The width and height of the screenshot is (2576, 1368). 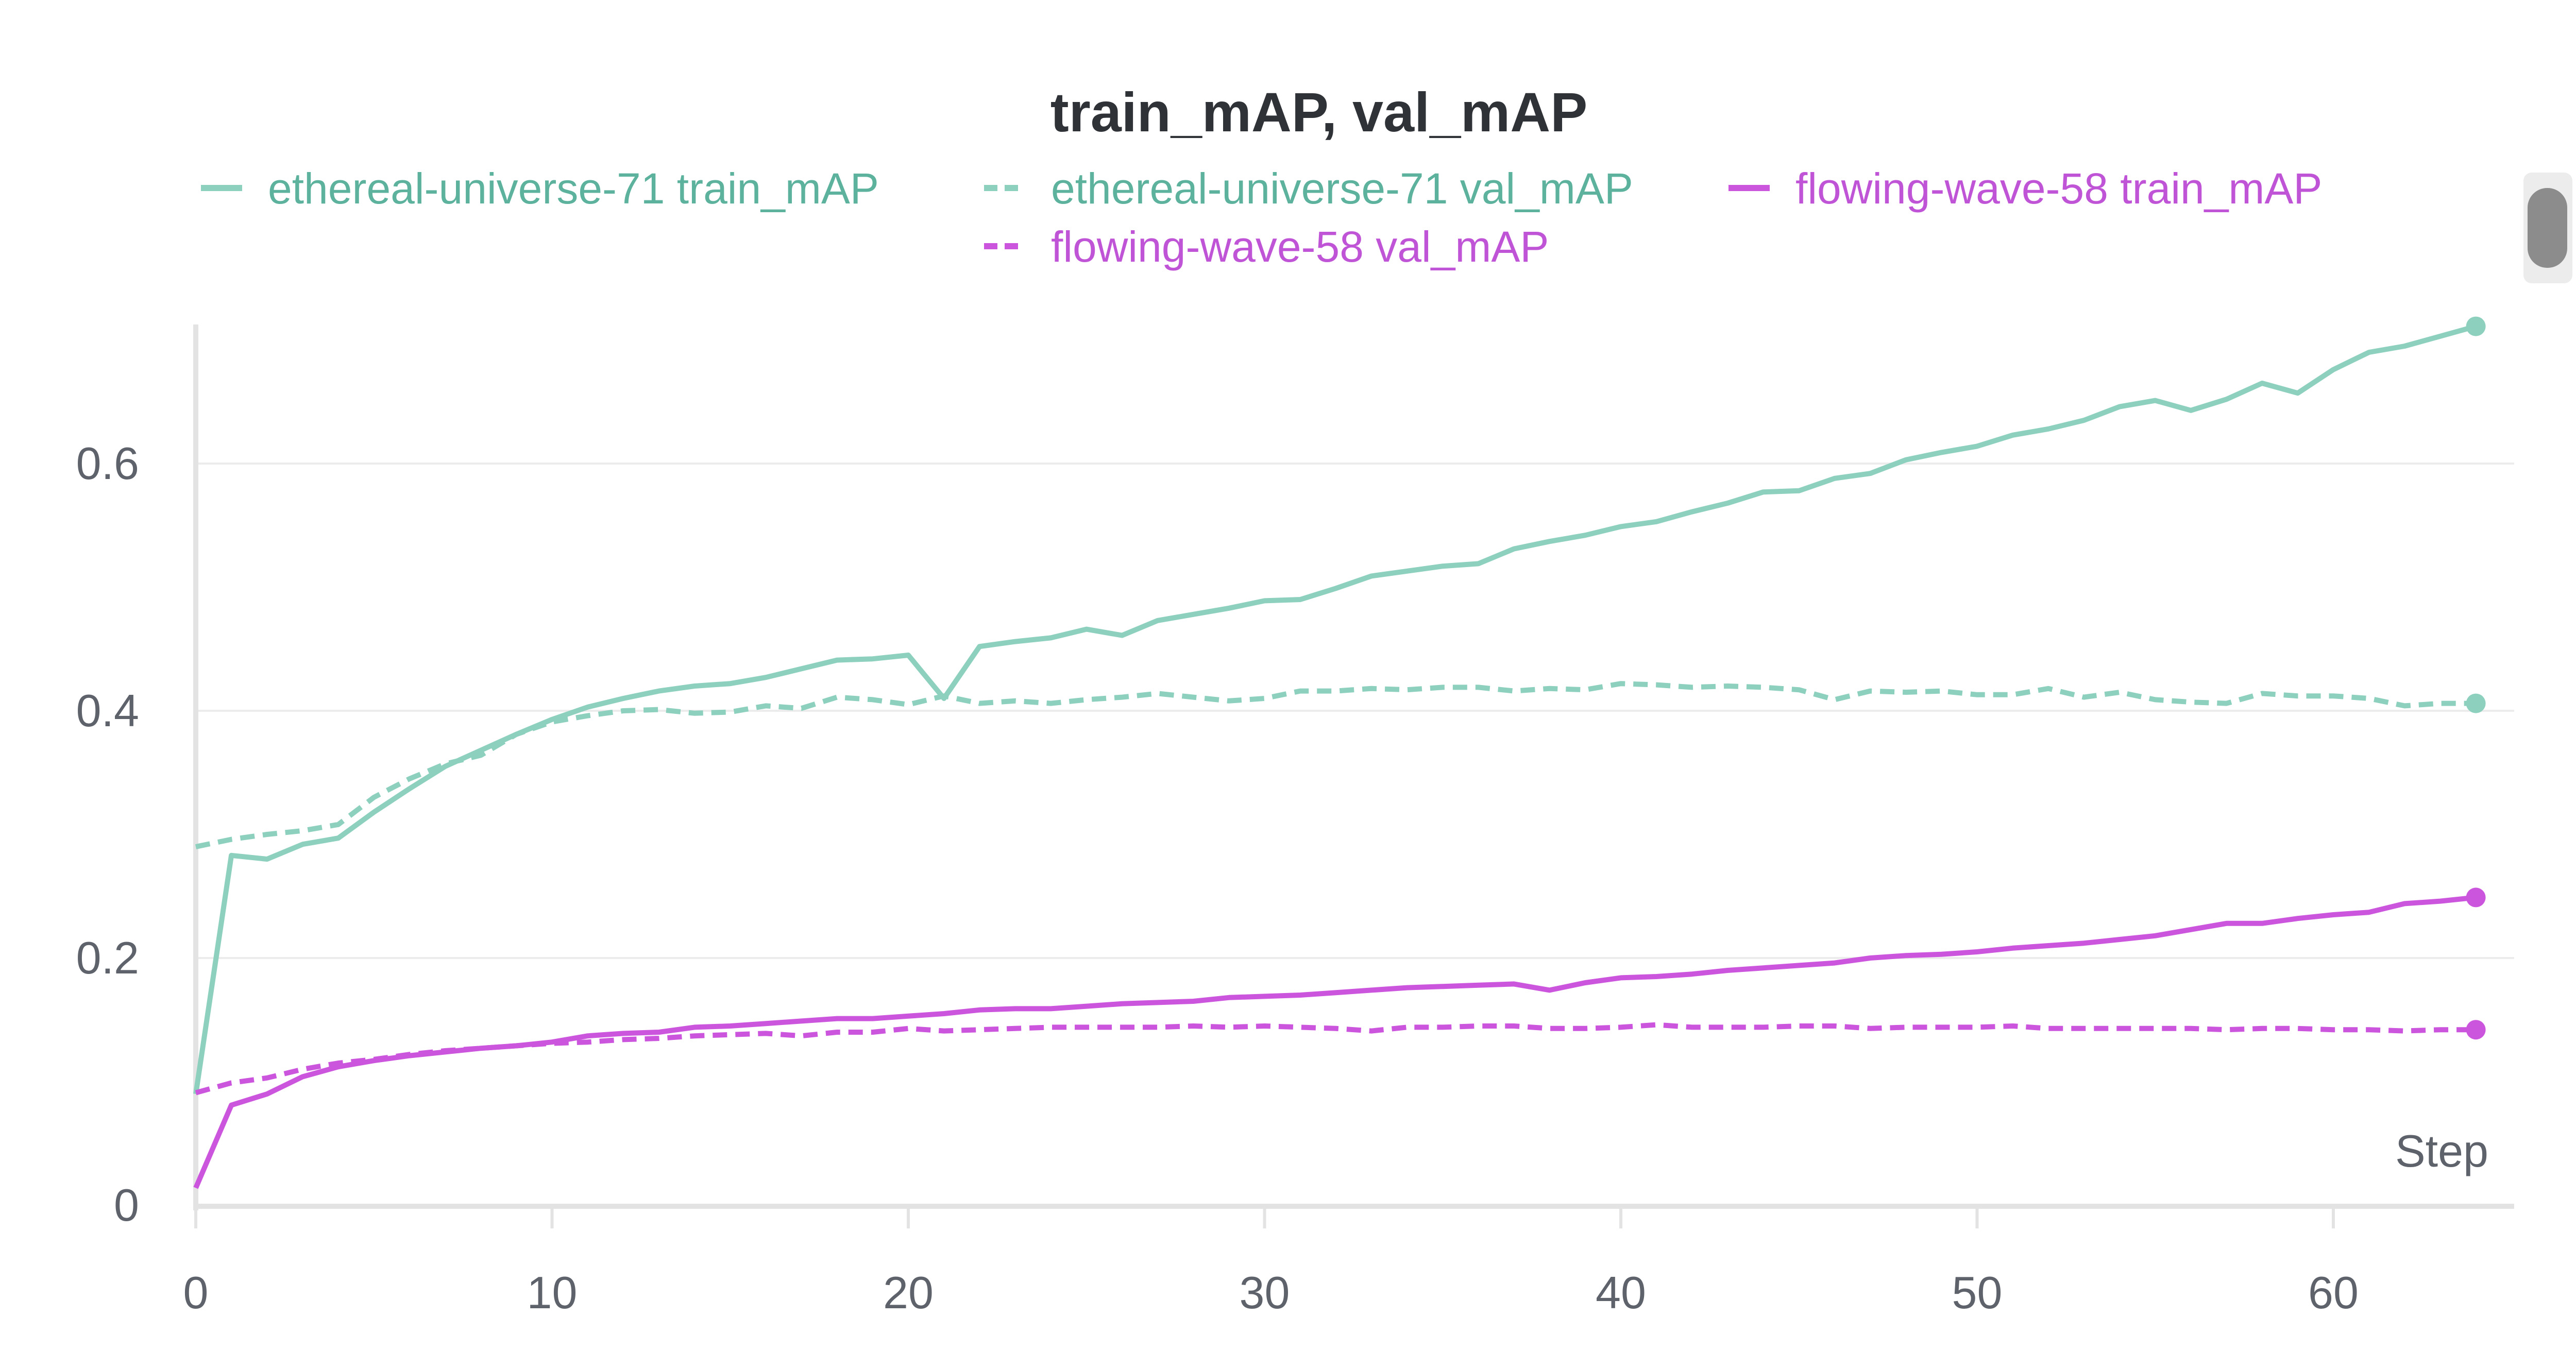 What do you see at coordinates (108, 957) in the screenshot?
I see `y-tick-label: 0.2` at bounding box center [108, 957].